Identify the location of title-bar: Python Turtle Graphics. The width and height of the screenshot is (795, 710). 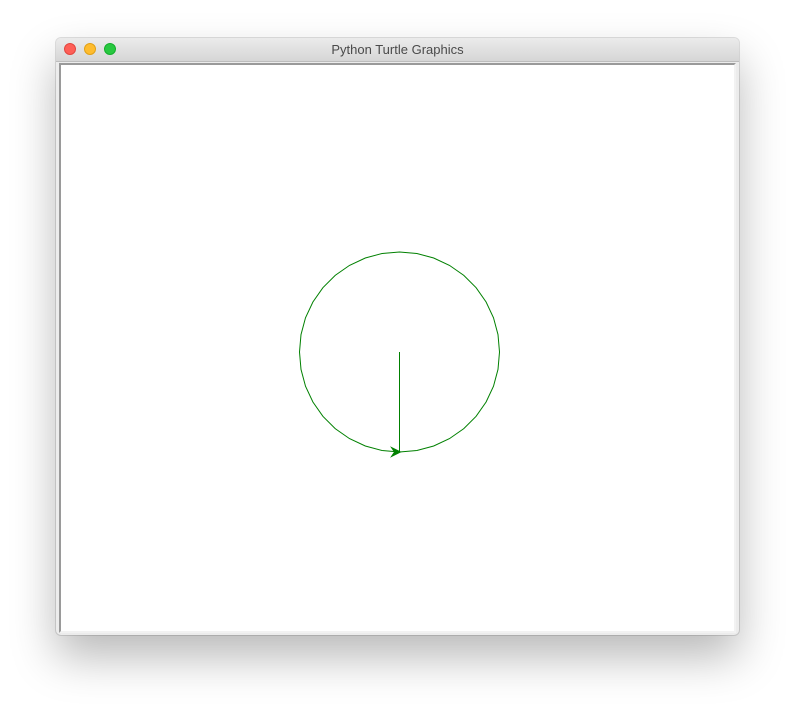
(397, 50).